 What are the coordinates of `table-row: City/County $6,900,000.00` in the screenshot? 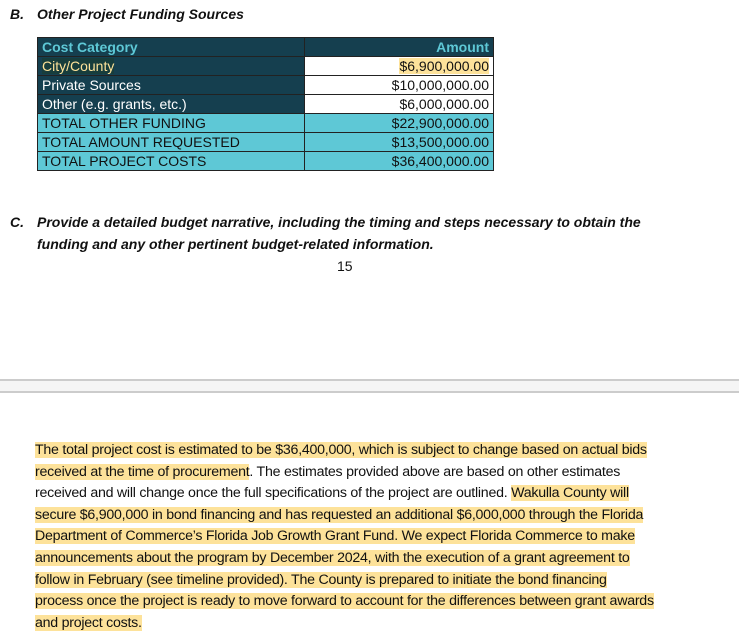 It's located at (265, 66).